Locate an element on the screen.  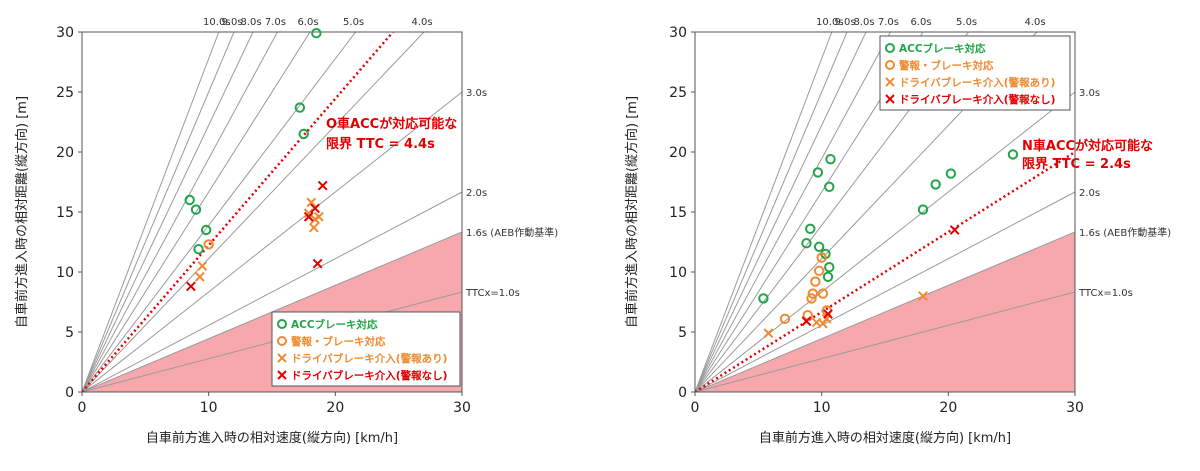
limit-ttc-label-line2: 限界 TTC = 4.4s is located at coordinates (380, 144).